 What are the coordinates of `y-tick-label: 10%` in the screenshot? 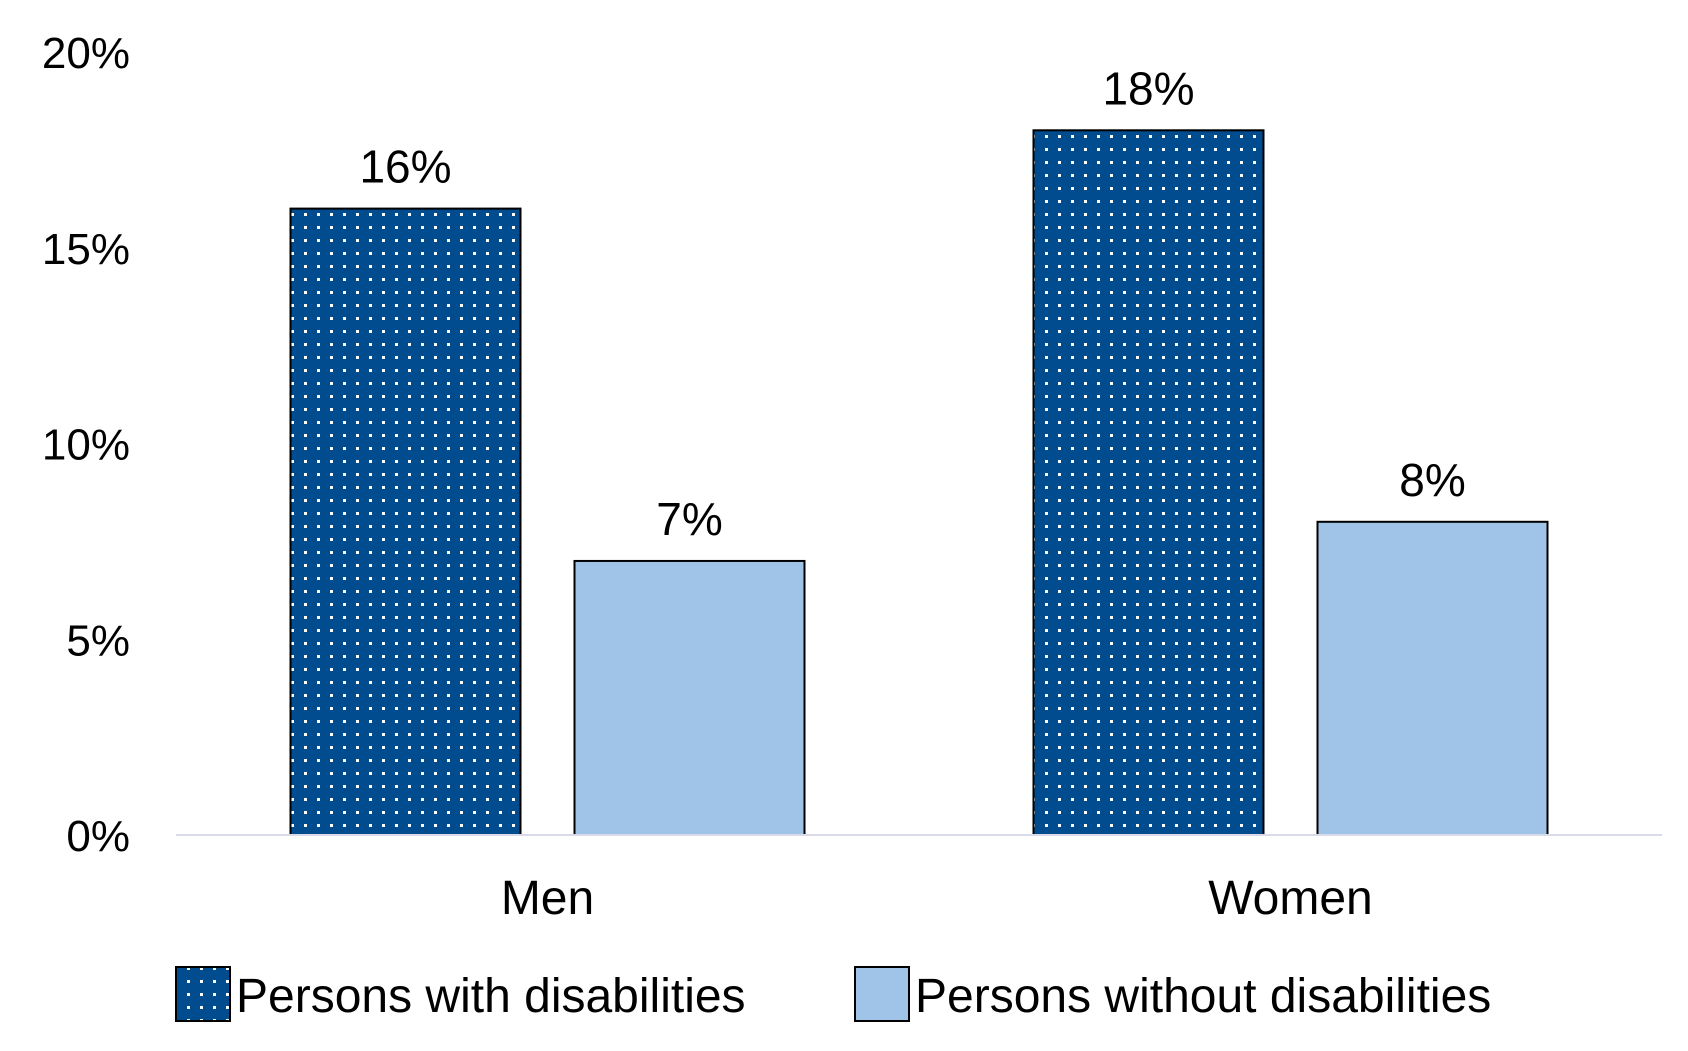 It's located at (86, 445).